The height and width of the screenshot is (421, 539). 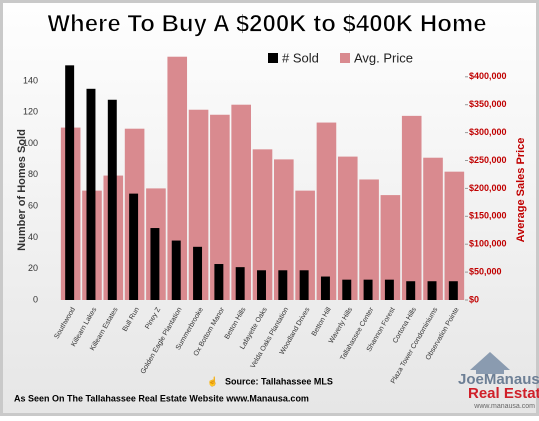 I want to click on y2-axis-label: Average Sales Price, so click(x=521, y=190).